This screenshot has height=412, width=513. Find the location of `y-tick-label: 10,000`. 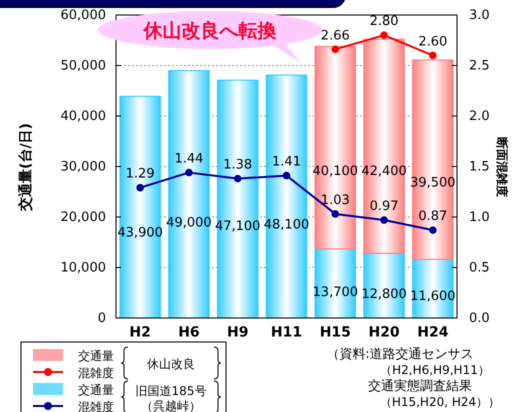

y-tick-label: 10,000 is located at coordinates (83, 268).